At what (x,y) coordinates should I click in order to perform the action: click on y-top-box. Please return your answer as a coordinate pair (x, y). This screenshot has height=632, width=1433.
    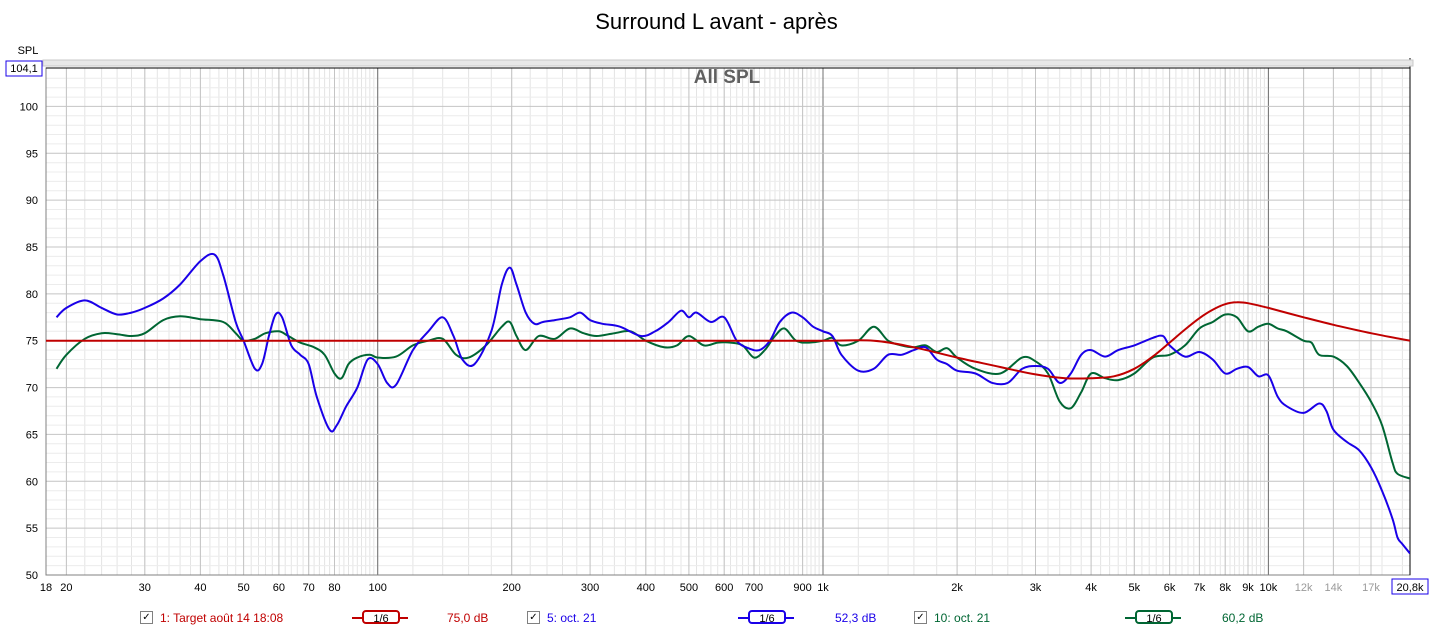
    Looking at the image, I should click on (24, 68).